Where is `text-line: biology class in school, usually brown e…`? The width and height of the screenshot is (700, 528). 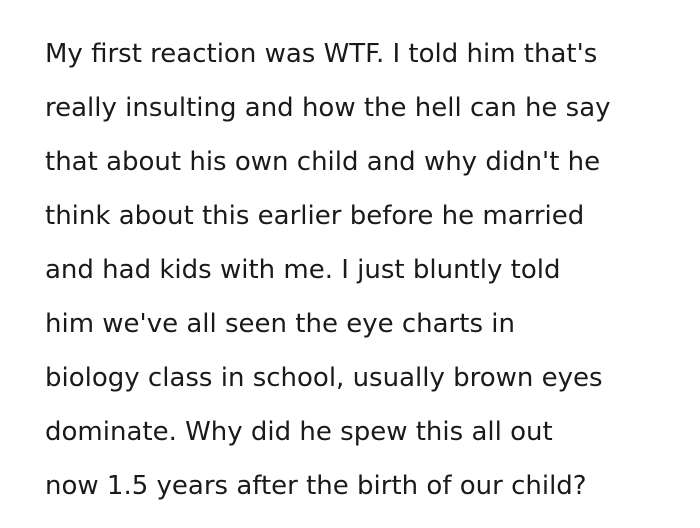
text-line: biology class in school, usually brown e… is located at coordinates (324, 378).